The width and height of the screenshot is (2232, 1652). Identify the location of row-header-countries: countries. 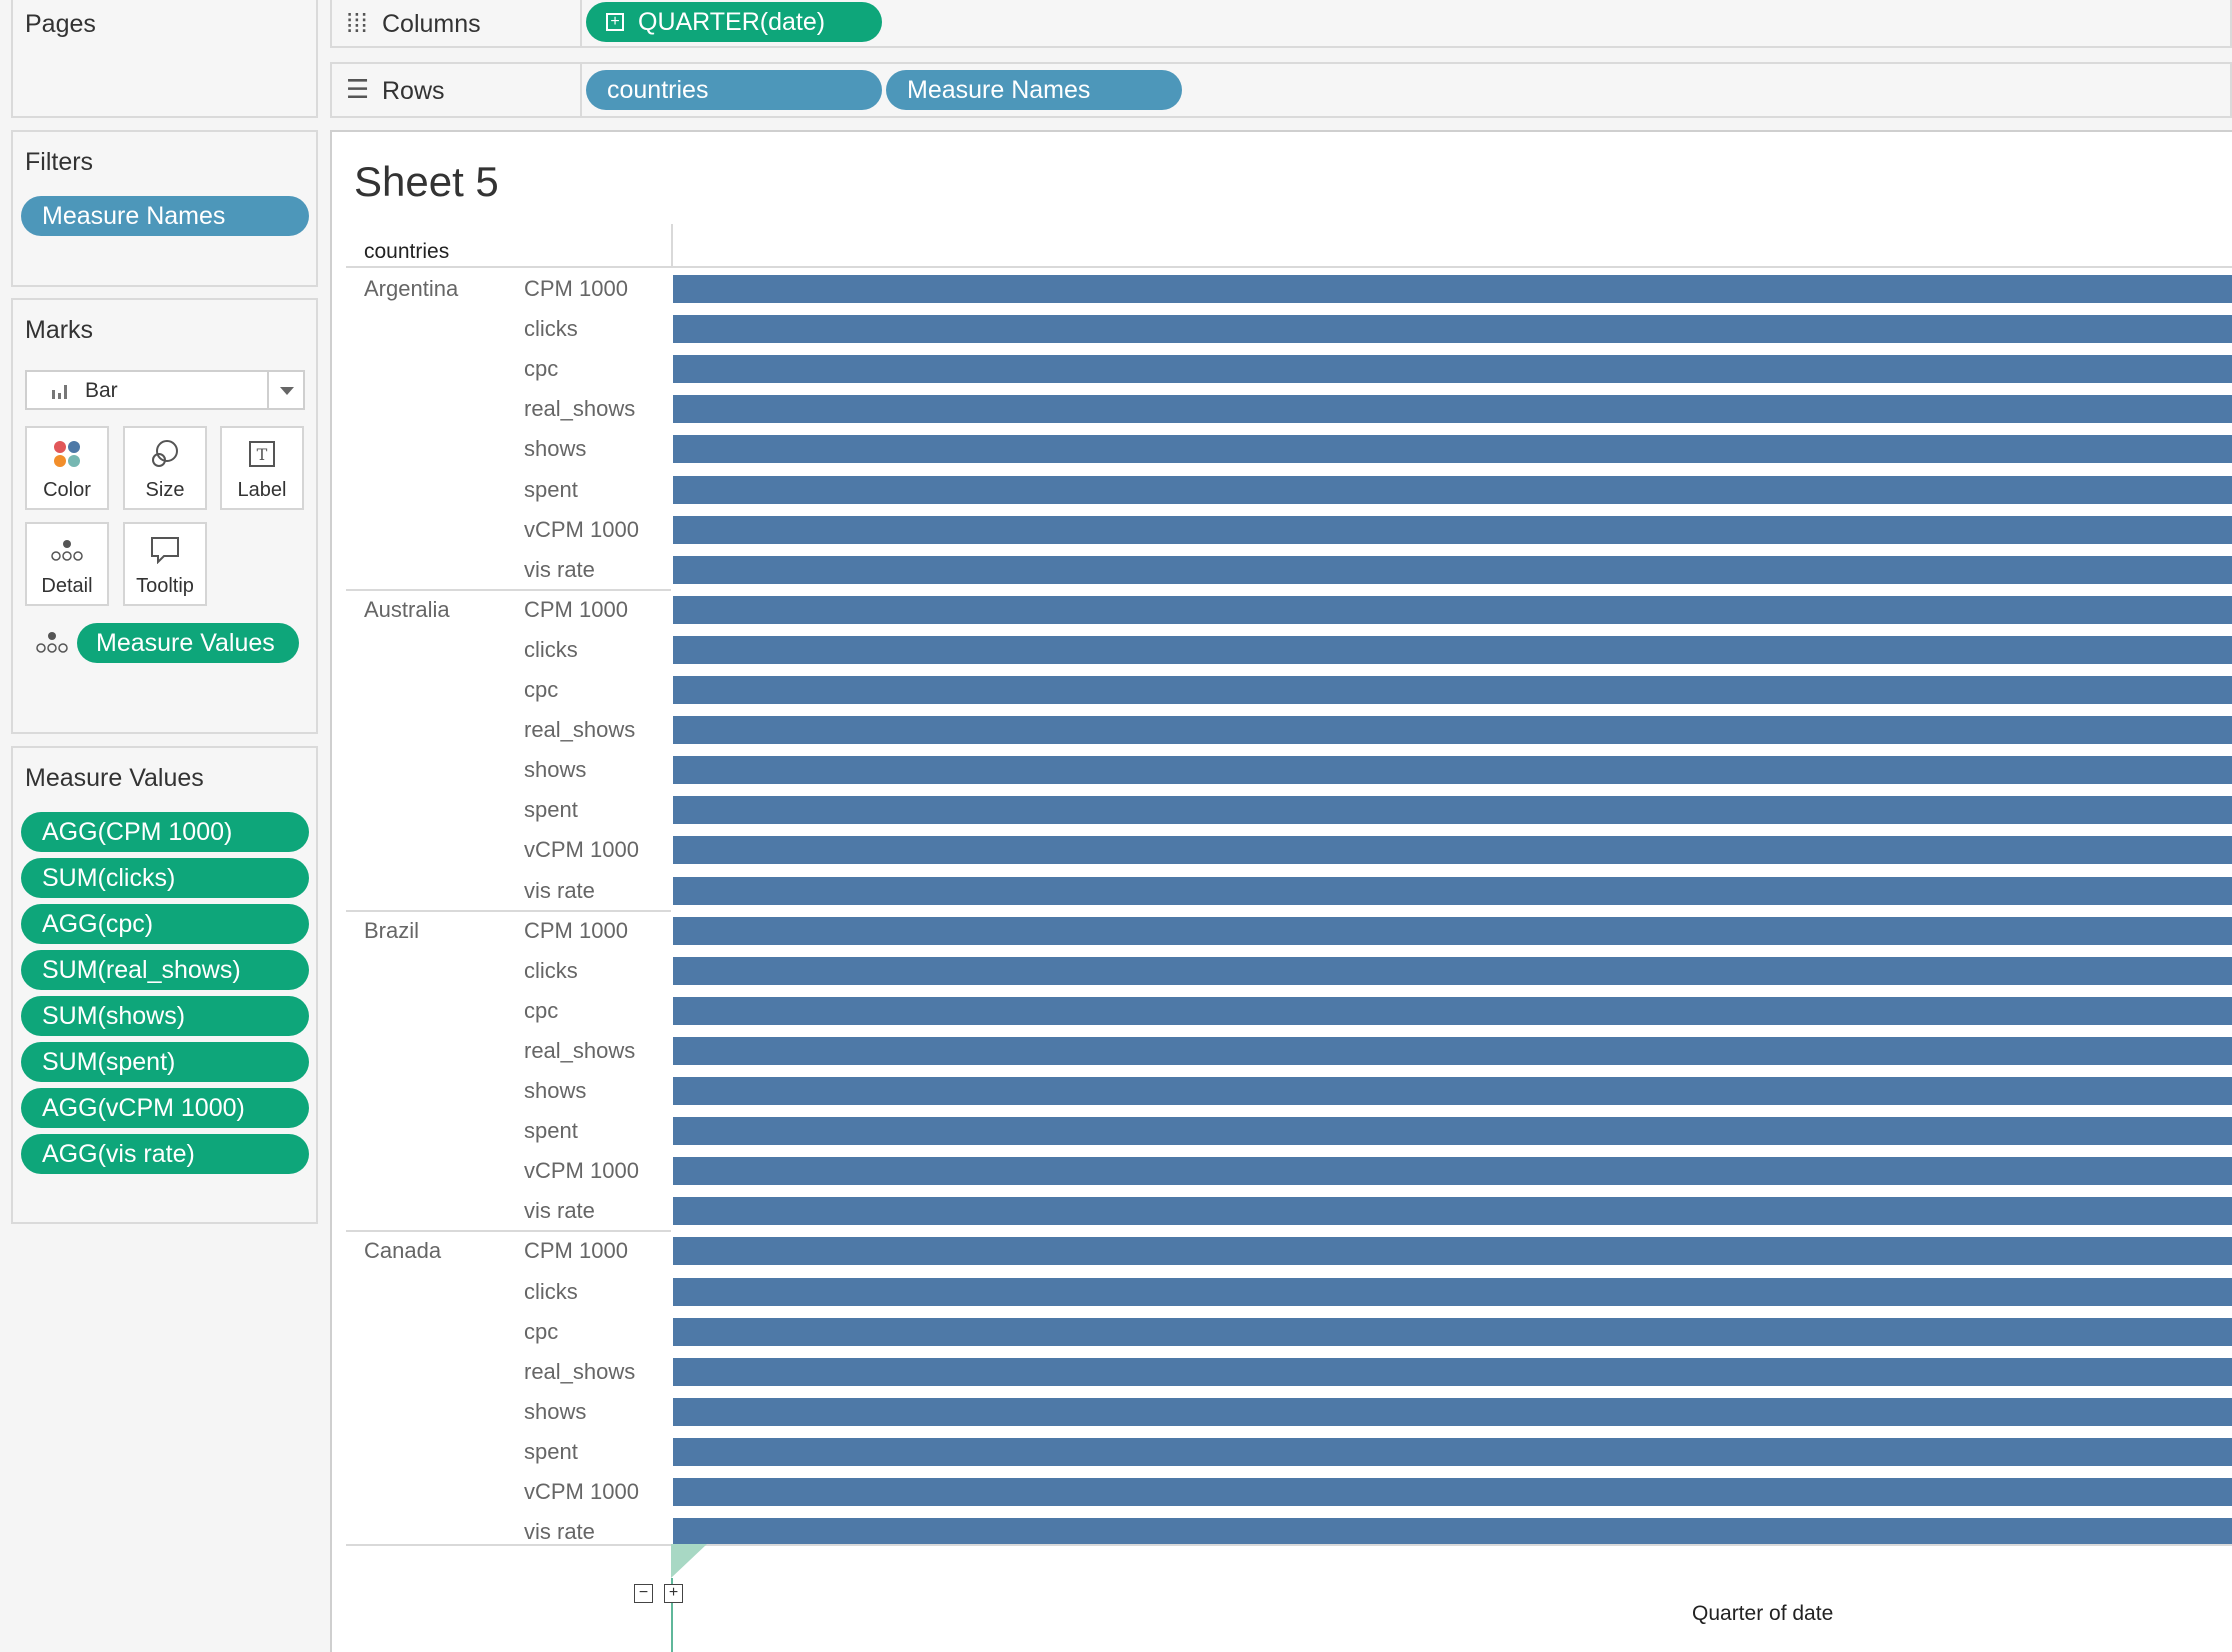
(407, 251).